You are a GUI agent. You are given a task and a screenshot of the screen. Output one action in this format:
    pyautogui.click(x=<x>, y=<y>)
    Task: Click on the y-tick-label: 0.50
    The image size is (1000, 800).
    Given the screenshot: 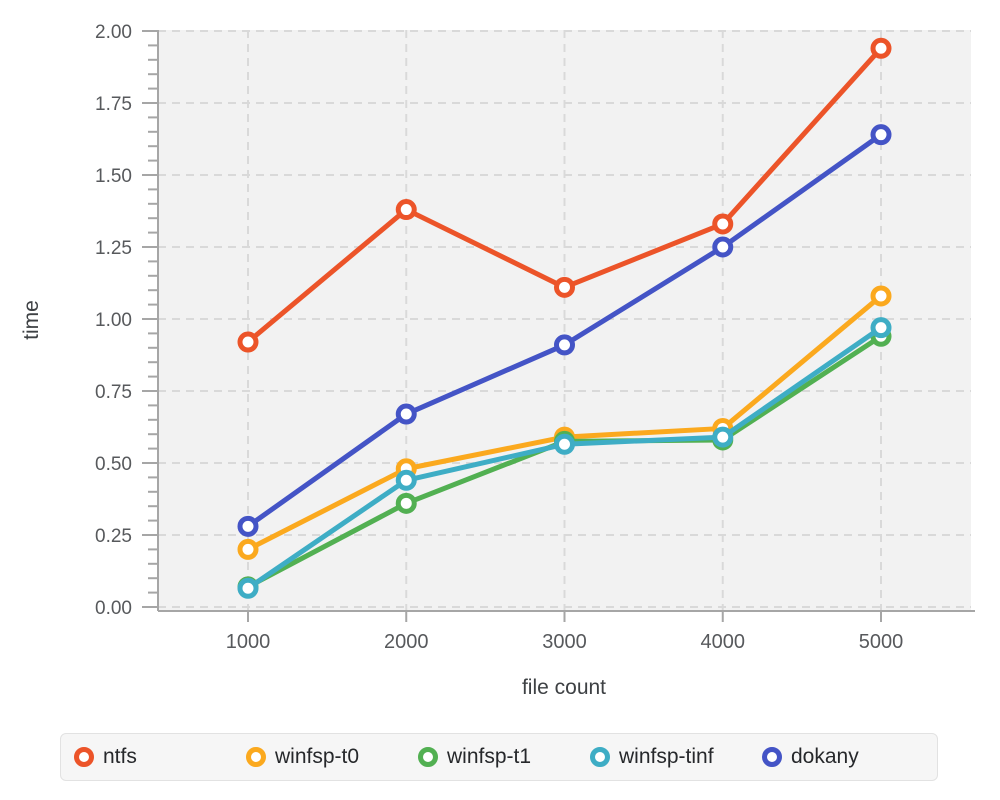 What is the action you would take?
    pyautogui.click(x=113, y=464)
    